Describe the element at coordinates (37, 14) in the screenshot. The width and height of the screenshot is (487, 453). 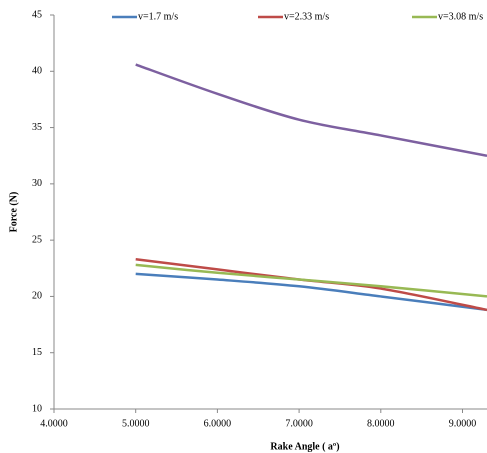
I see `y-tick-label: 45` at that location.